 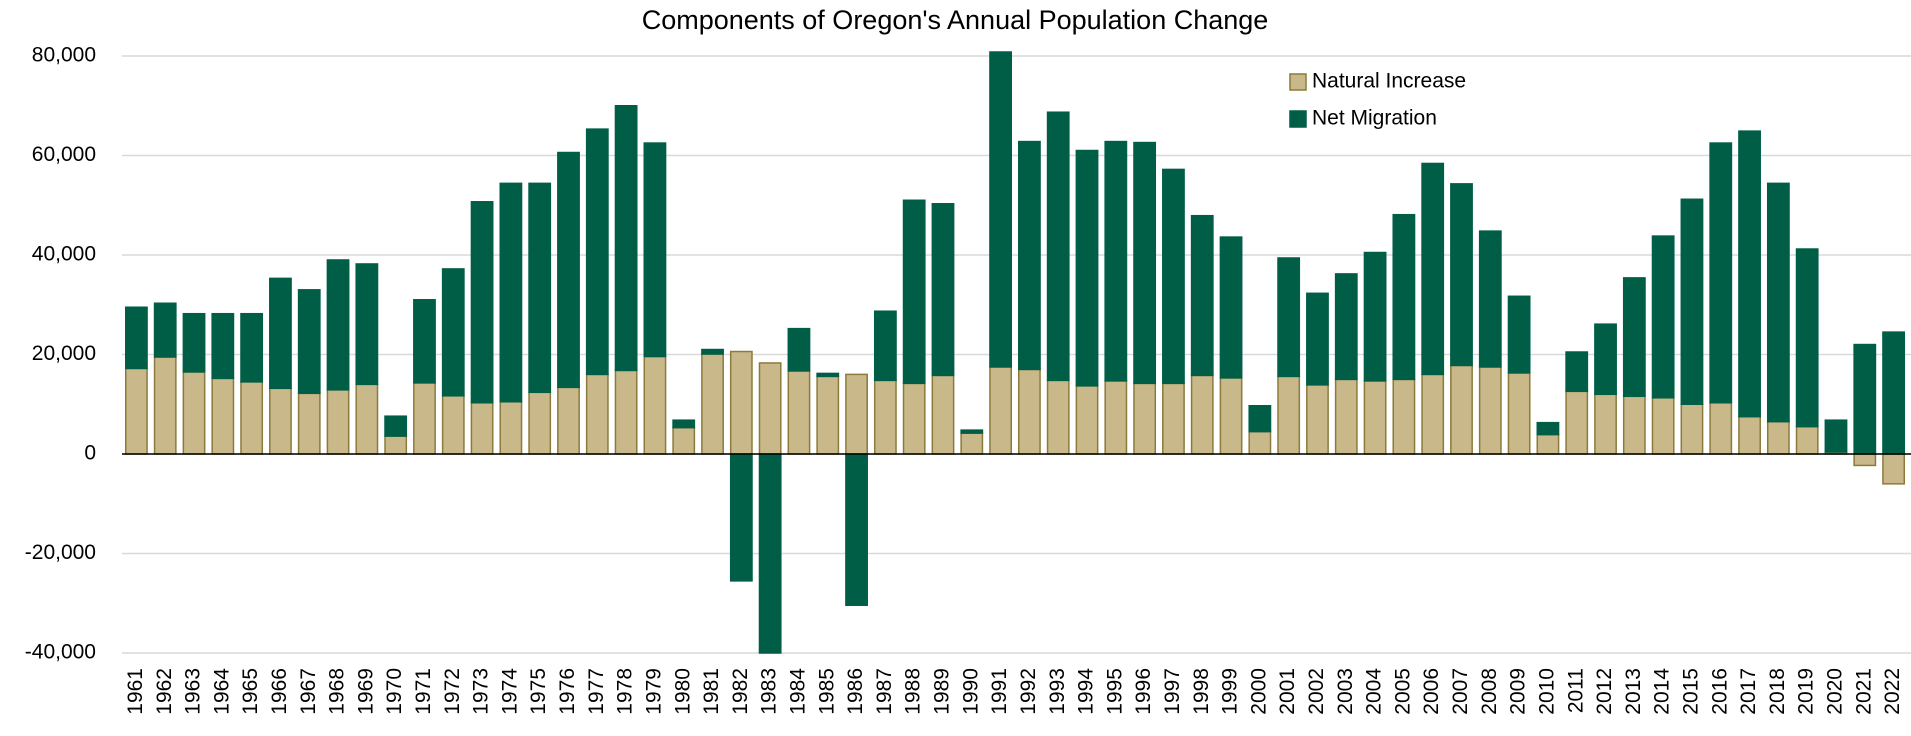 What do you see at coordinates (1298, 82) in the screenshot?
I see `legend-swatch` at bounding box center [1298, 82].